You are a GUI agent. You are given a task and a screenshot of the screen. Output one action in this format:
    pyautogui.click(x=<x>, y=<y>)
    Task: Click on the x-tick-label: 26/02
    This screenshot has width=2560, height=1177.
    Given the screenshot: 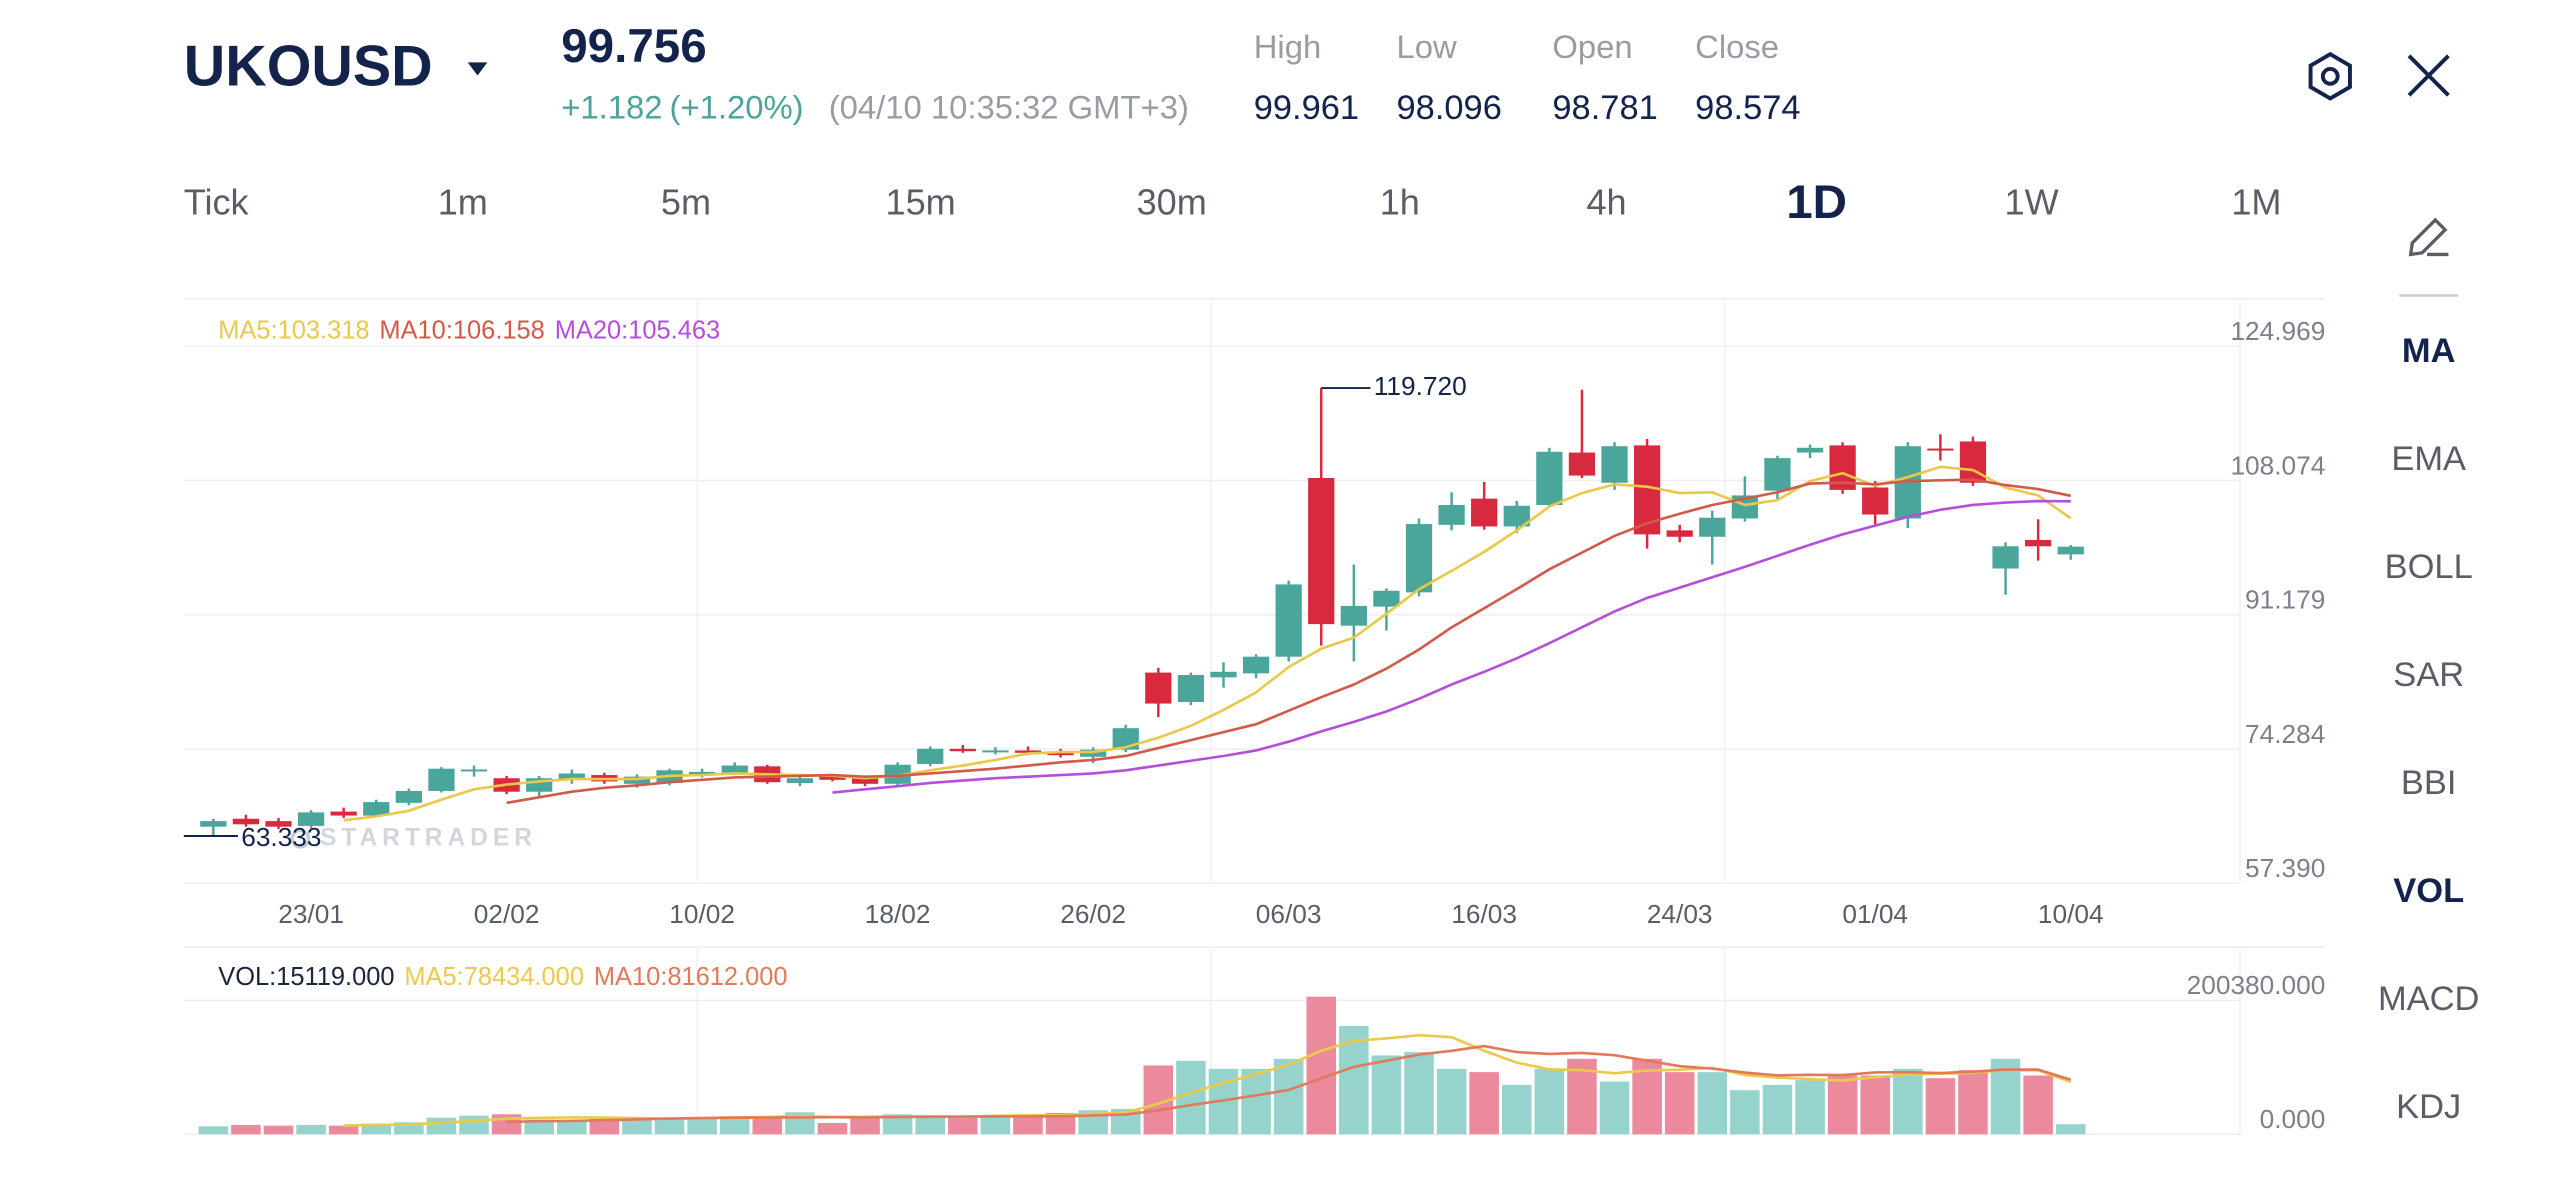 What is the action you would take?
    pyautogui.click(x=1093, y=914)
    